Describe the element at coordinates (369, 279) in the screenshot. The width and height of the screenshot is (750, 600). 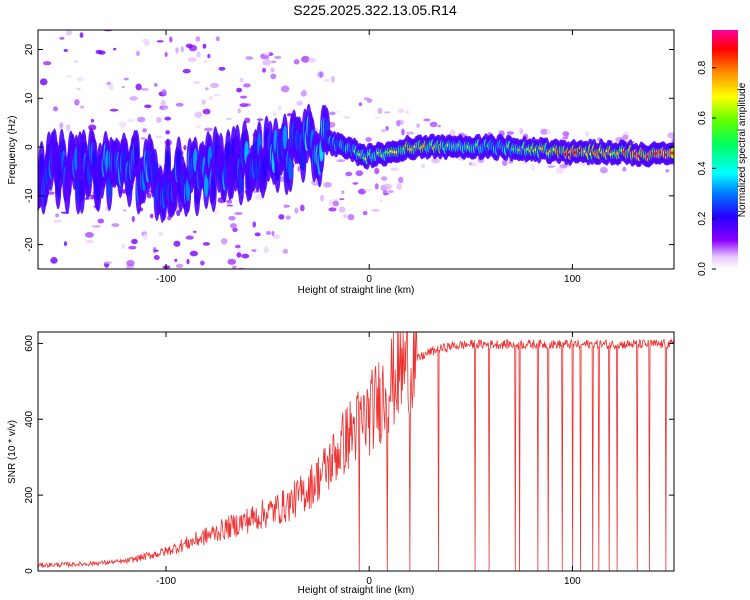
I see `heatmap-xtick-label: 0` at that location.